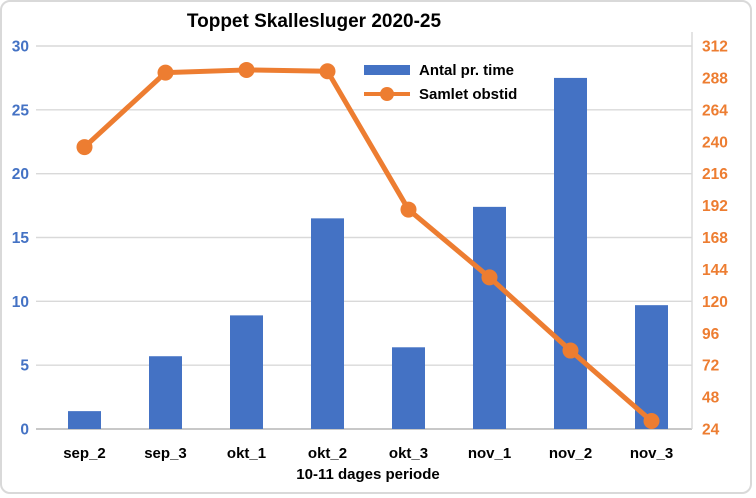  Describe the element at coordinates (715, 270) in the screenshot. I see `right-axis-tick-label: 144` at that location.